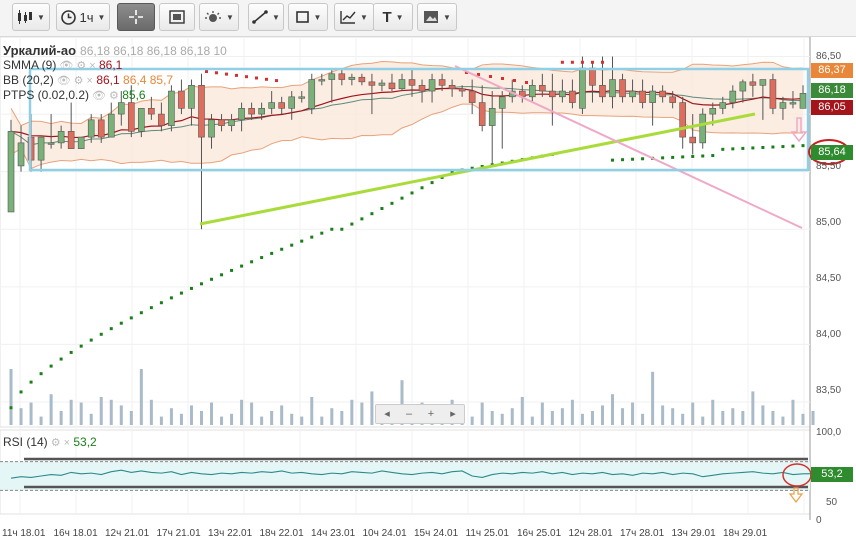 The width and height of the screenshot is (856, 544). Describe the element at coordinates (387, 17) in the screenshot. I see `text-icon: T` at that location.